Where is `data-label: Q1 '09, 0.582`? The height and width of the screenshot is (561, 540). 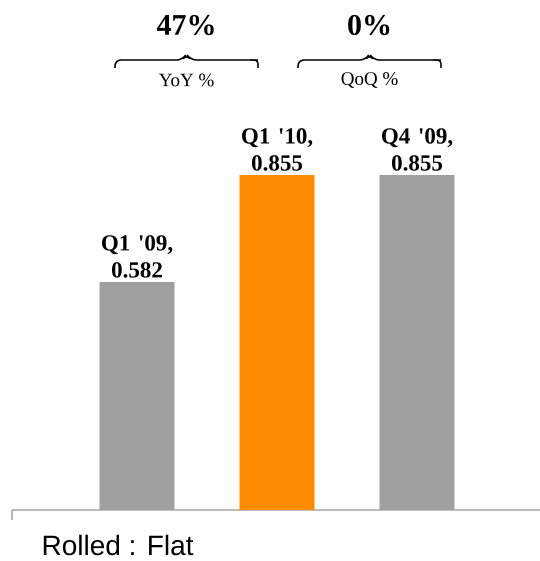 data-label: Q1 '09, 0.582 is located at coordinates (137, 256).